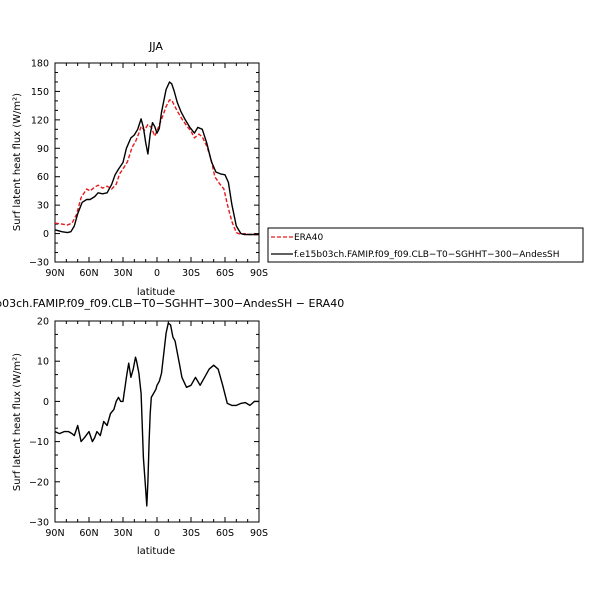 This screenshot has width=593, height=595. I want to click on y-tick-label: 30, so click(43, 206).